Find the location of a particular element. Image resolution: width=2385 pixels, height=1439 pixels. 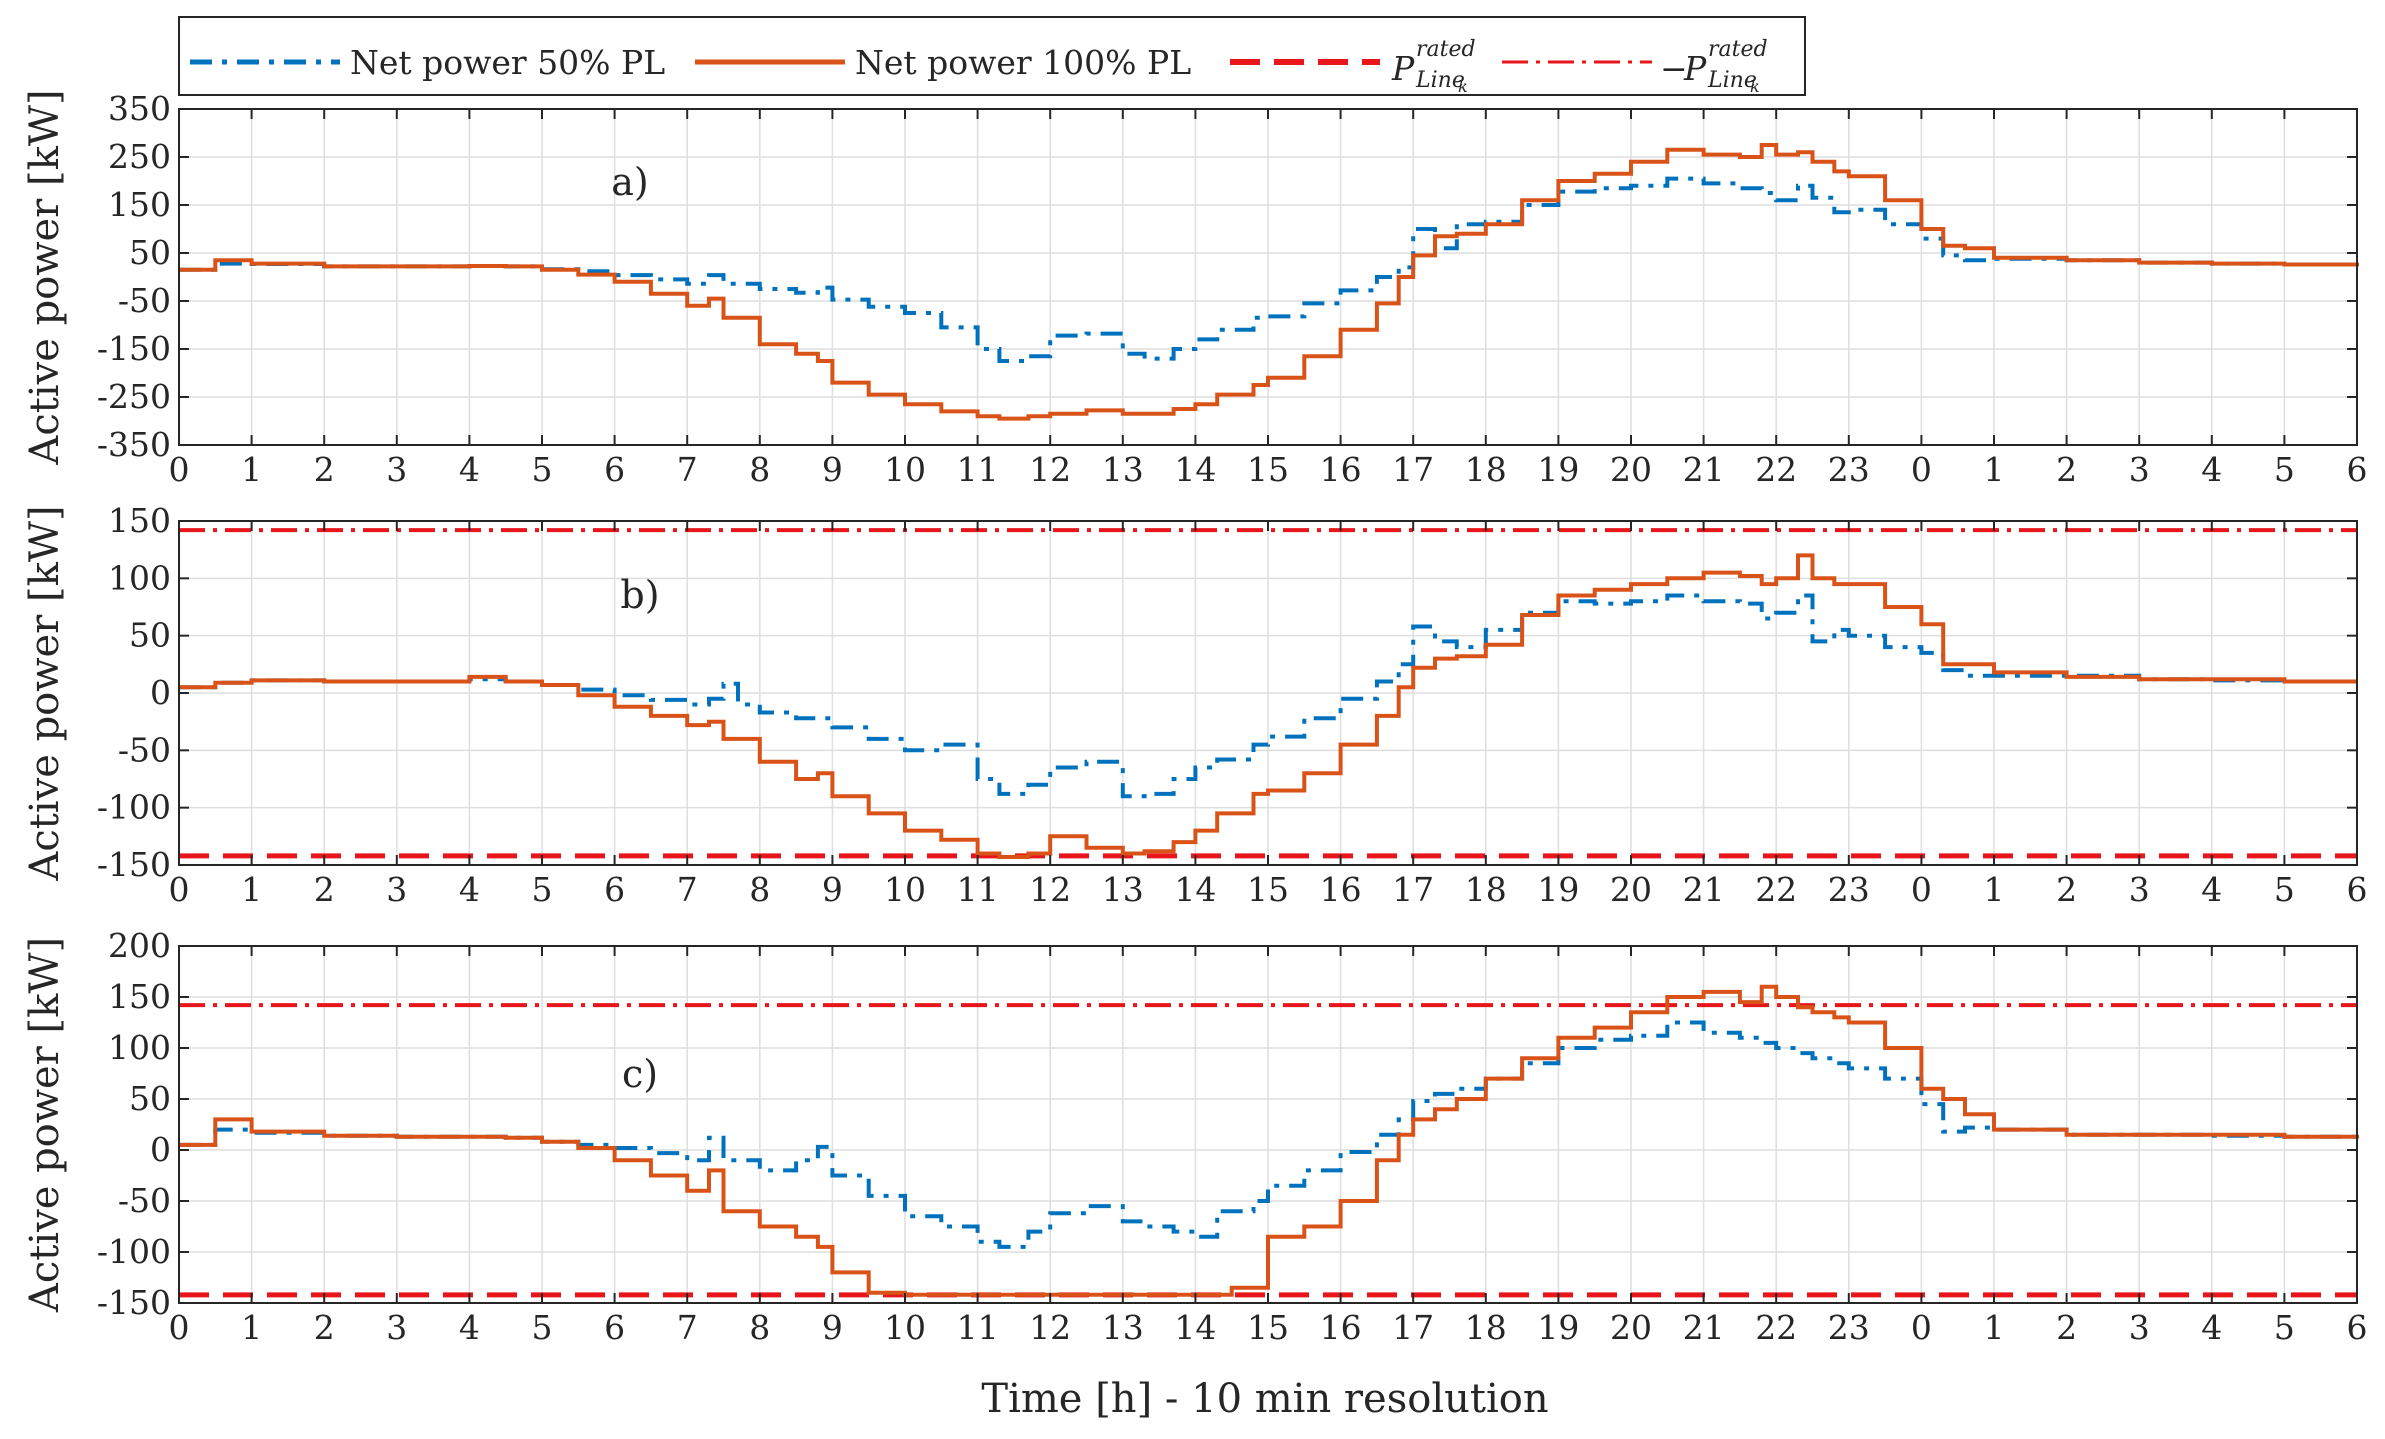

x-tick-label: 18 is located at coordinates (1486, 889).